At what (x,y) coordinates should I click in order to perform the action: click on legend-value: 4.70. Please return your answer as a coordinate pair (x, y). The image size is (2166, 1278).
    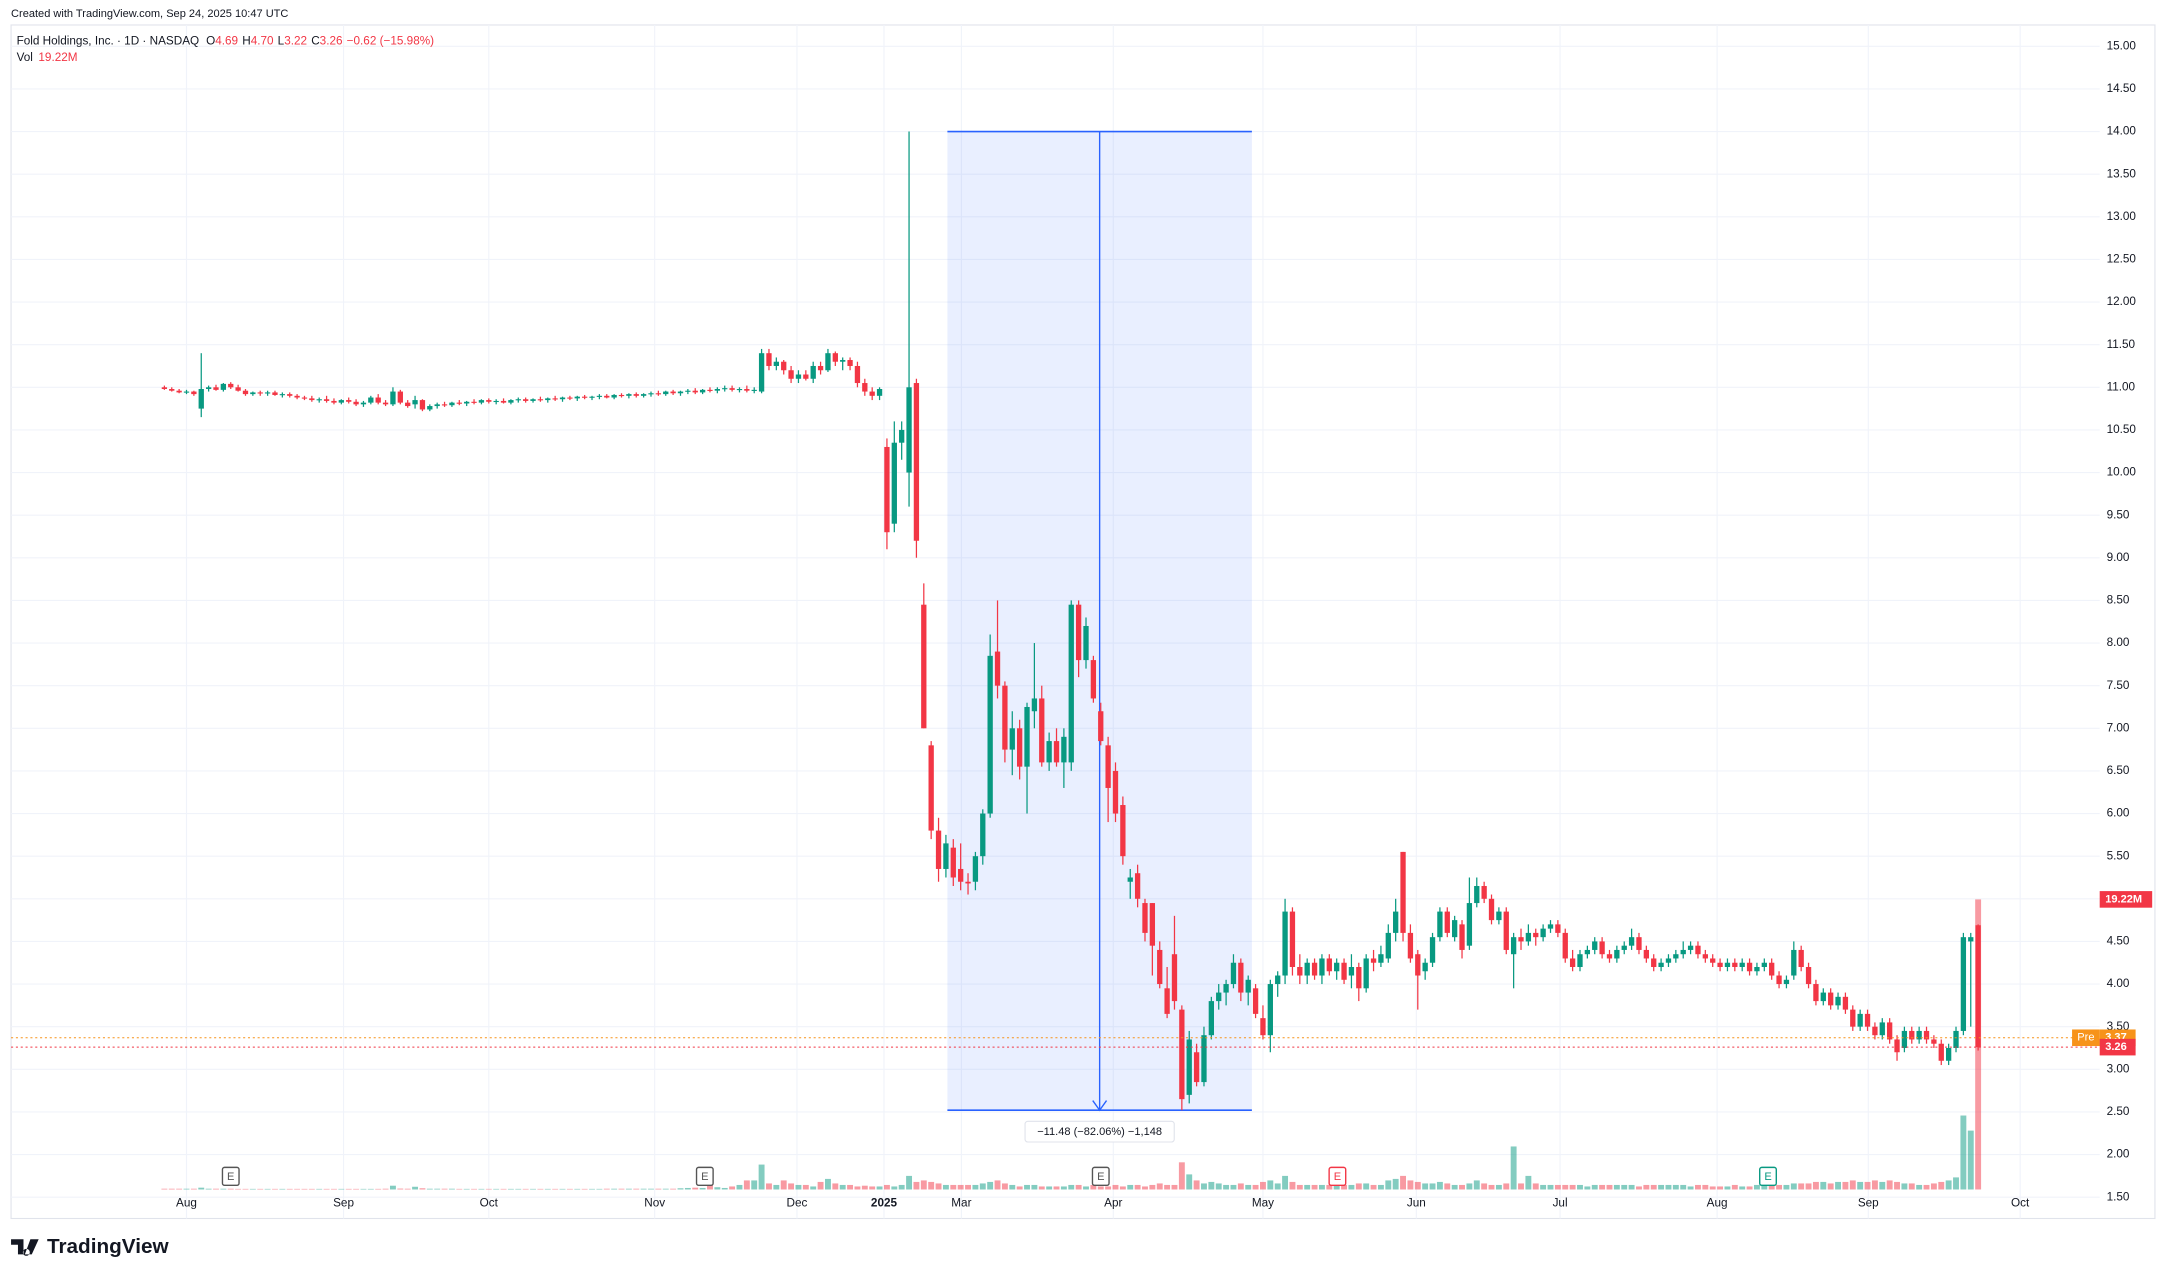
    Looking at the image, I should click on (262, 41).